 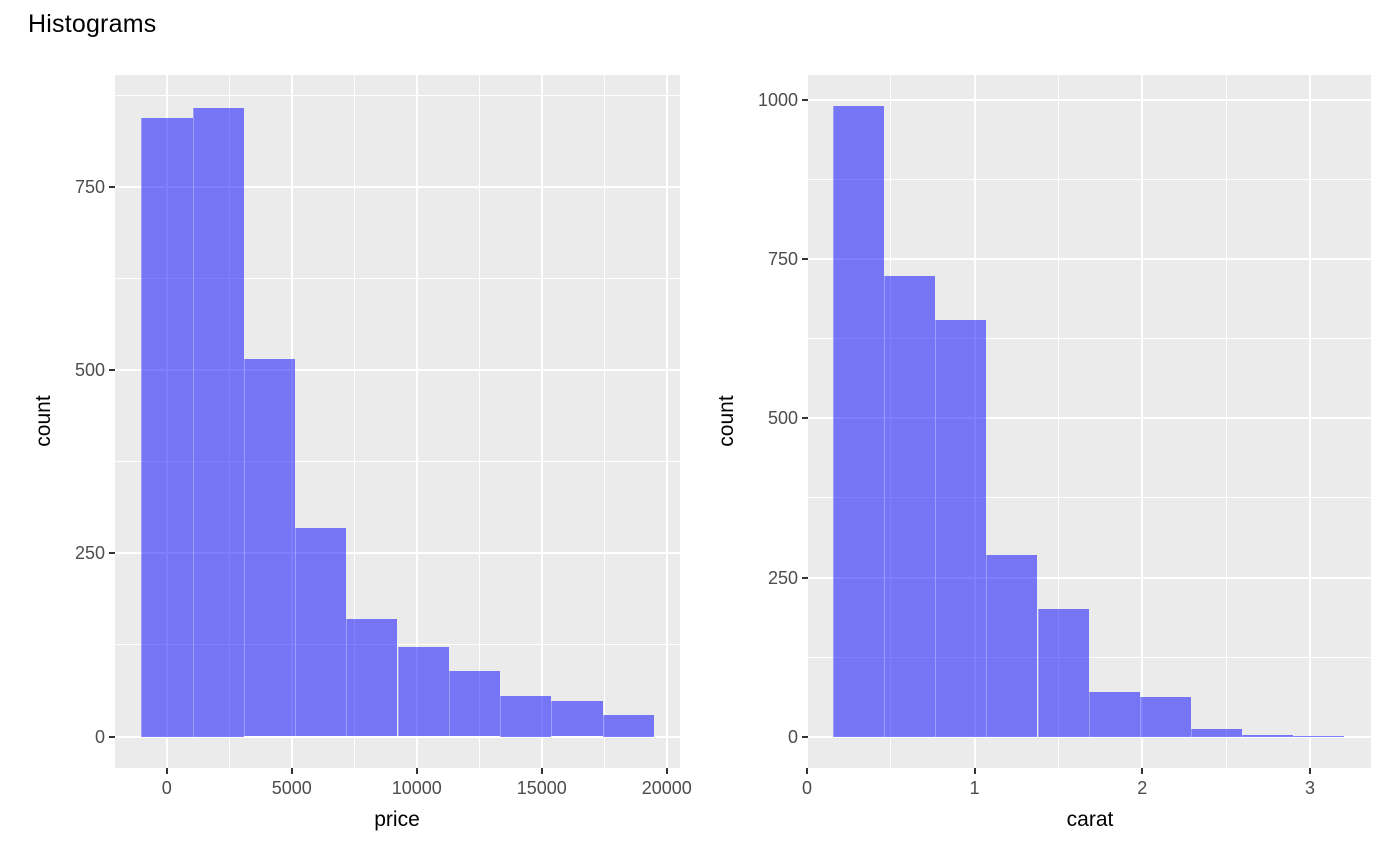 What do you see at coordinates (974, 788) in the screenshot?
I see `x-tick-label: 1` at bounding box center [974, 788].